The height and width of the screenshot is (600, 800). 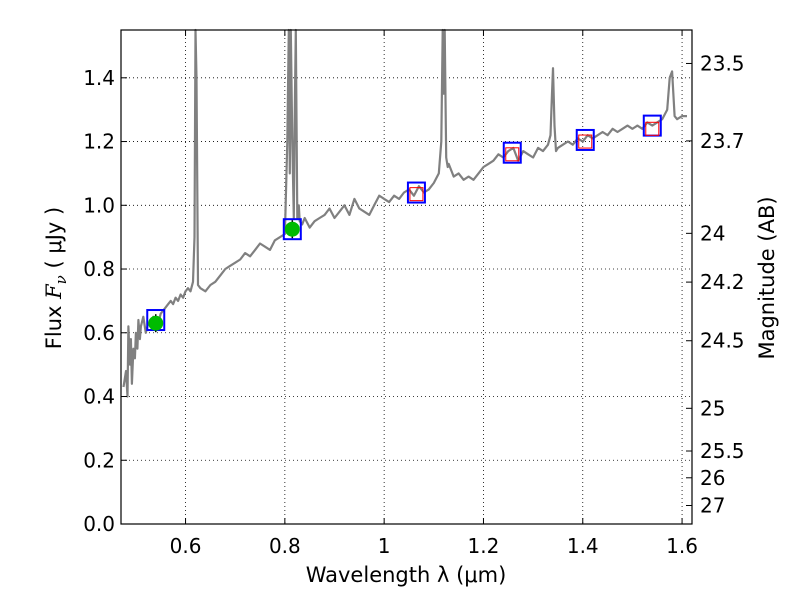 What do you see at coordinates (712, 233) in the screenshot?
I see `mag-tick-label: 24` at bounding box center [712, 233].